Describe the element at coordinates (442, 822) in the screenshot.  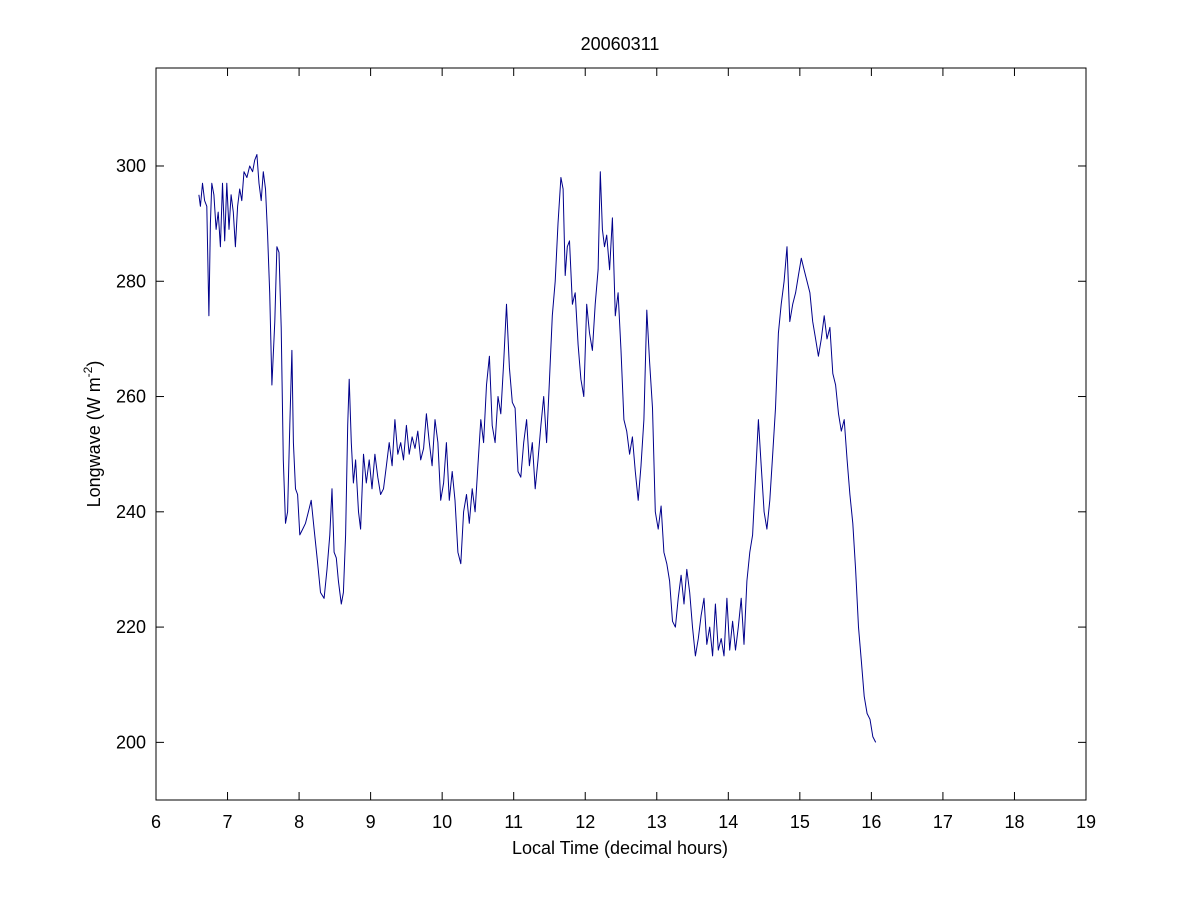
I see `x-tick-label: 10` at that location.